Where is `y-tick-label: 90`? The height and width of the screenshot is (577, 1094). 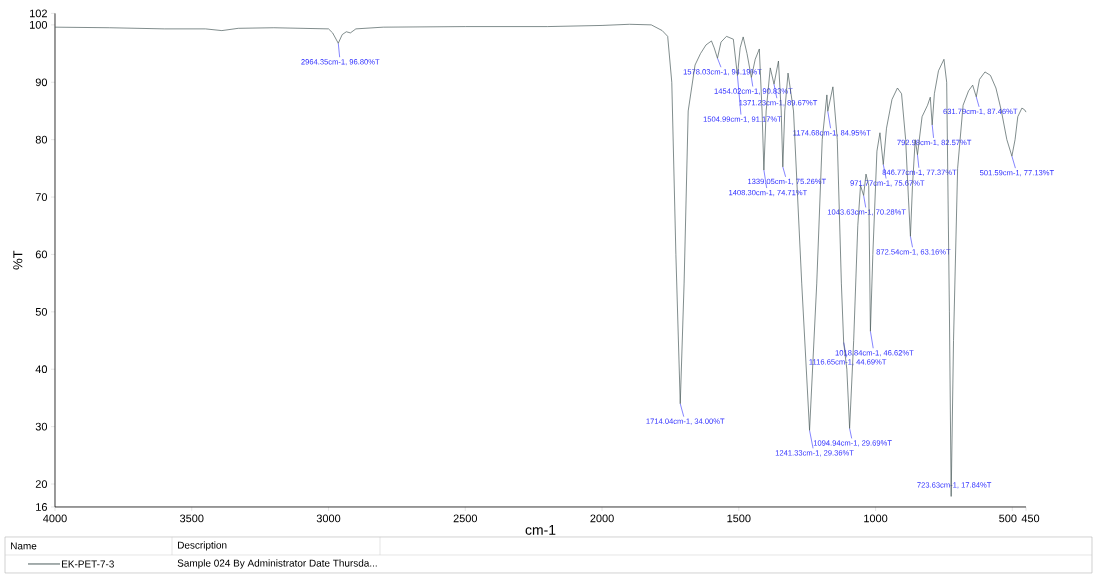 y-tick-label: 90 is located at coordinates (41, 82).